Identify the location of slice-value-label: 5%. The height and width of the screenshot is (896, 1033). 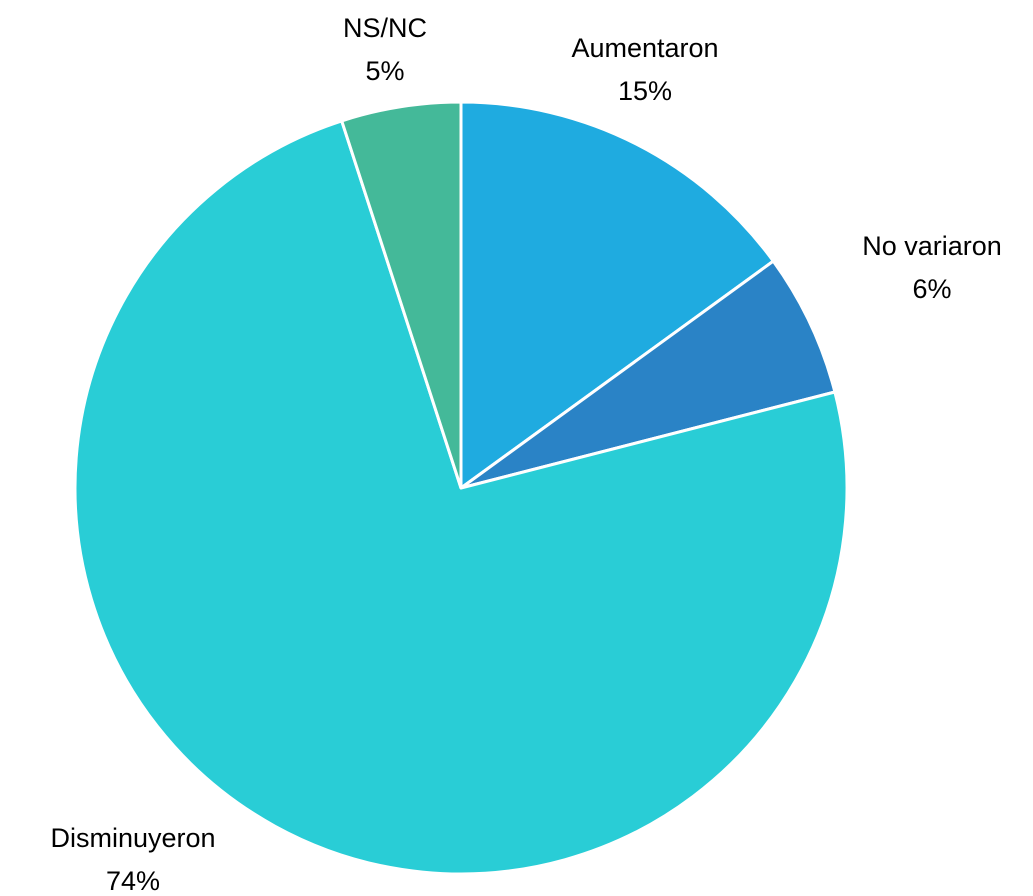
(384, 71).